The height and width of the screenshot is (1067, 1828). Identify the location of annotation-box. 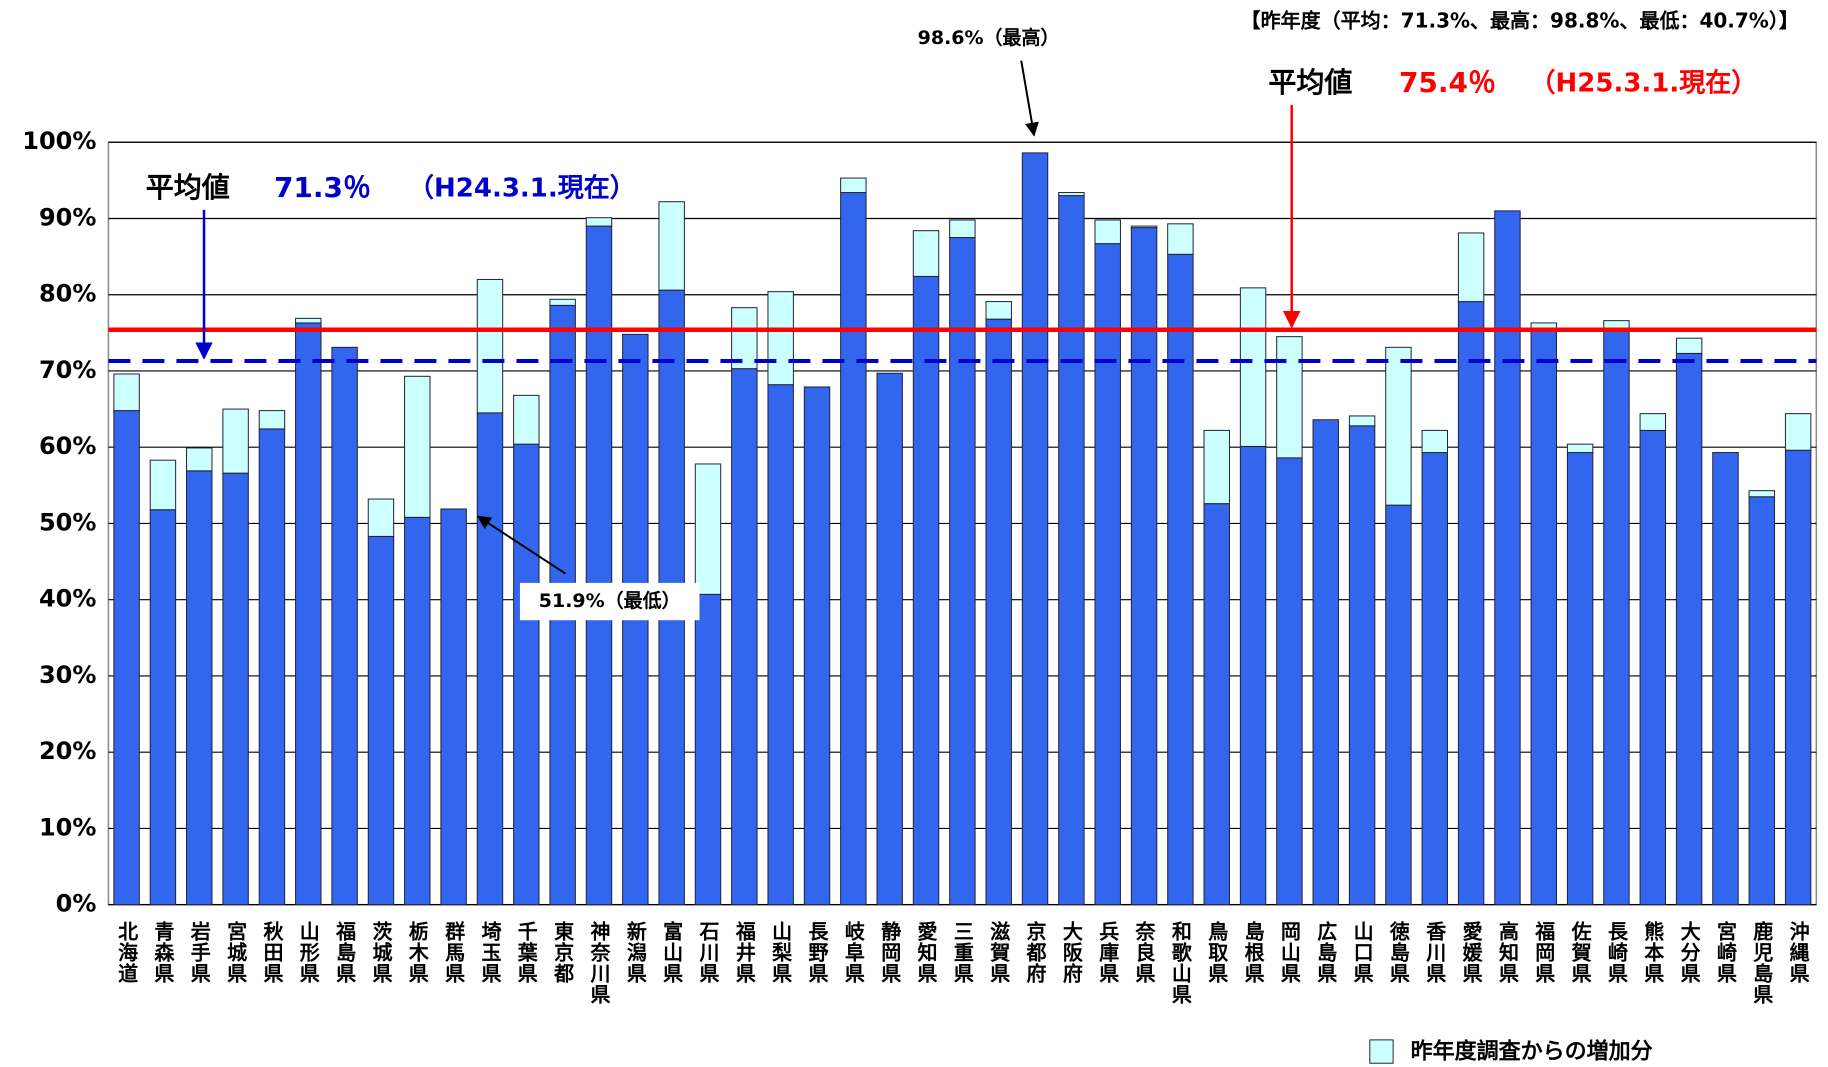
(609, 601).